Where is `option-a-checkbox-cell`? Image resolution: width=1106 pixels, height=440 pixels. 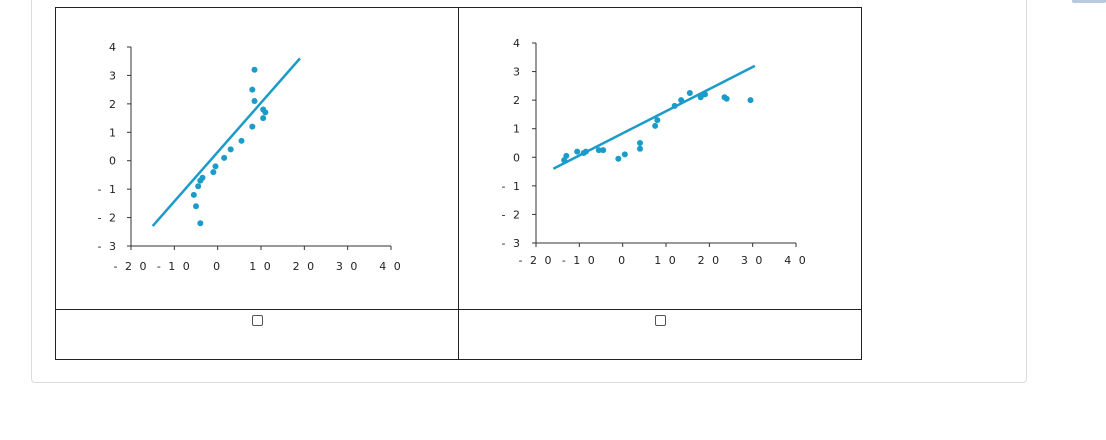 option-a-checkbox-cell is located at coordinates (257, 334).